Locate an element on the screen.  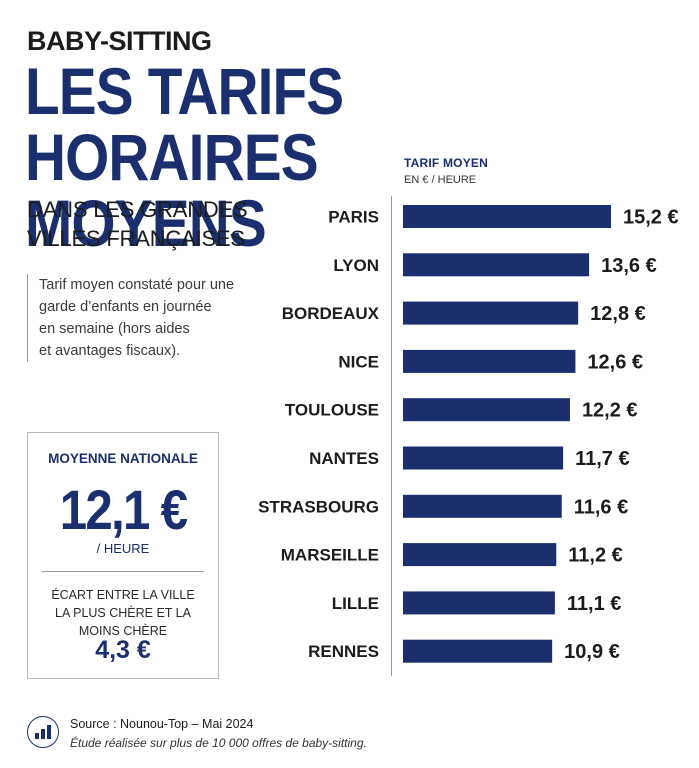
value-label: 15,2 € is located at coordinates (651, 218).